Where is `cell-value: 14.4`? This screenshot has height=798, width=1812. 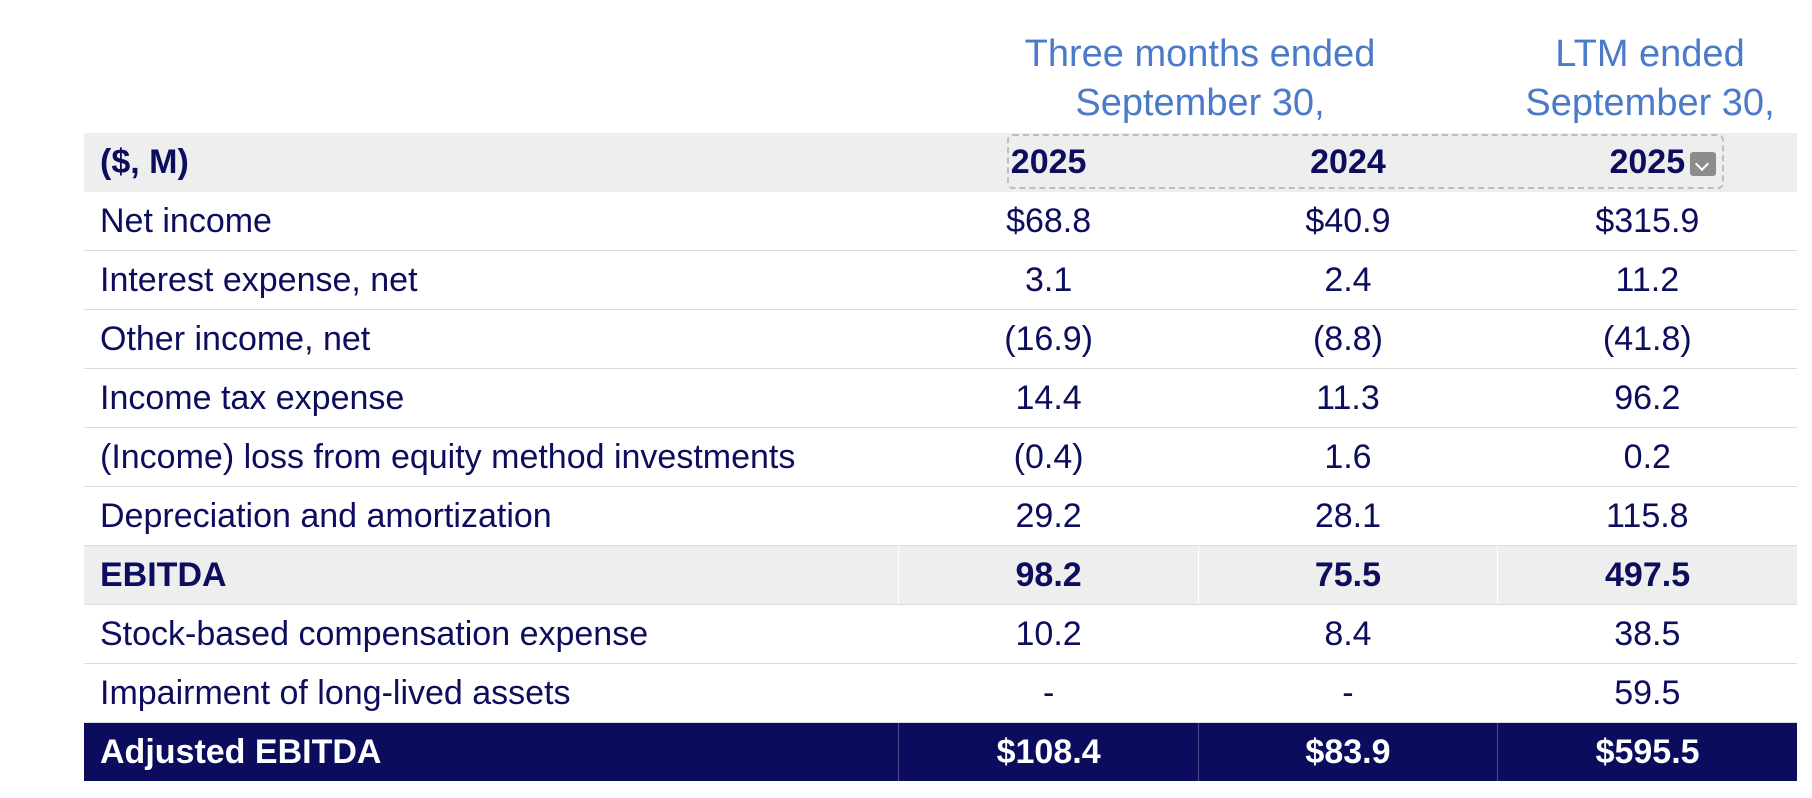 cell-value: 14.4 is located at coordinates (1048, 398).